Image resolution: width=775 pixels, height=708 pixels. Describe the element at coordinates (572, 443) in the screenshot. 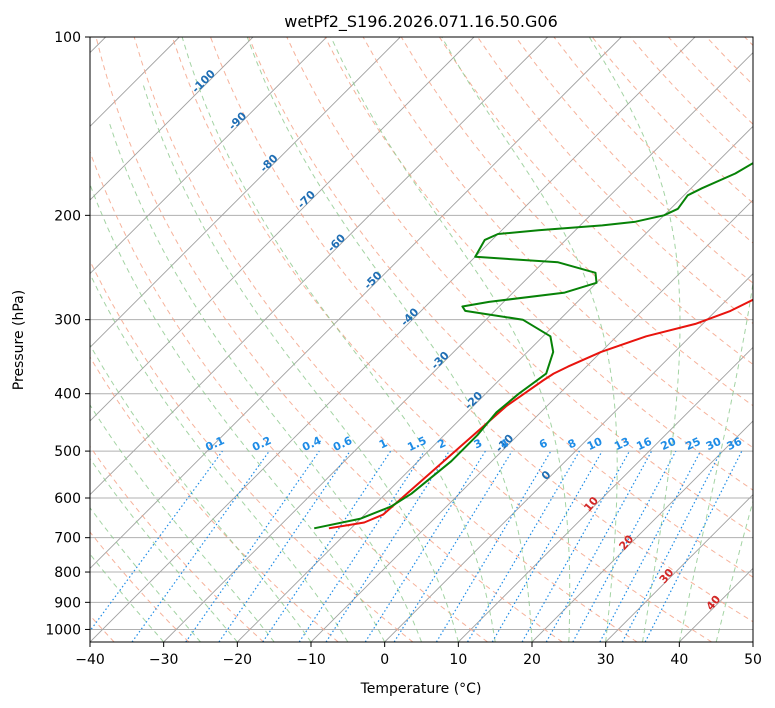

I see `mixing-ratio-label: 8` at that location.